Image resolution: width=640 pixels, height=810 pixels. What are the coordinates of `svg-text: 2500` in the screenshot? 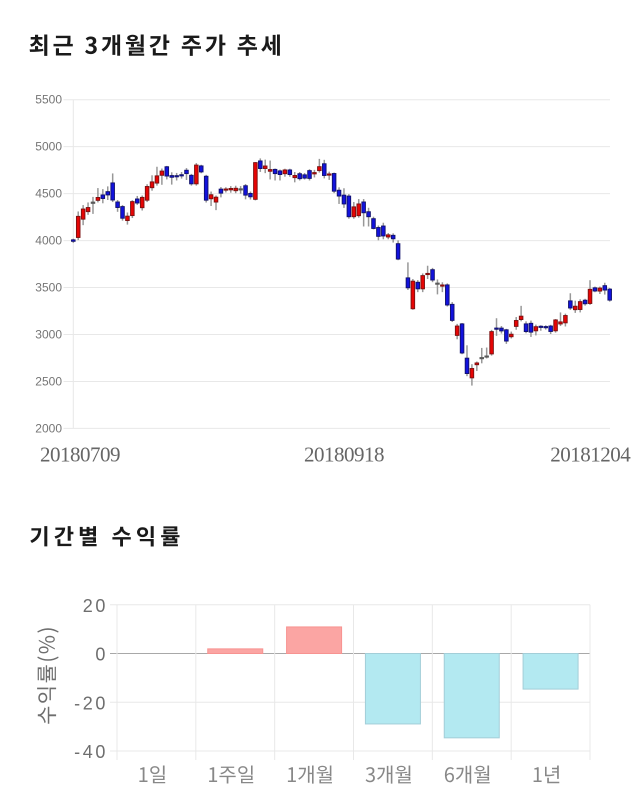 It's located at (48, 381).